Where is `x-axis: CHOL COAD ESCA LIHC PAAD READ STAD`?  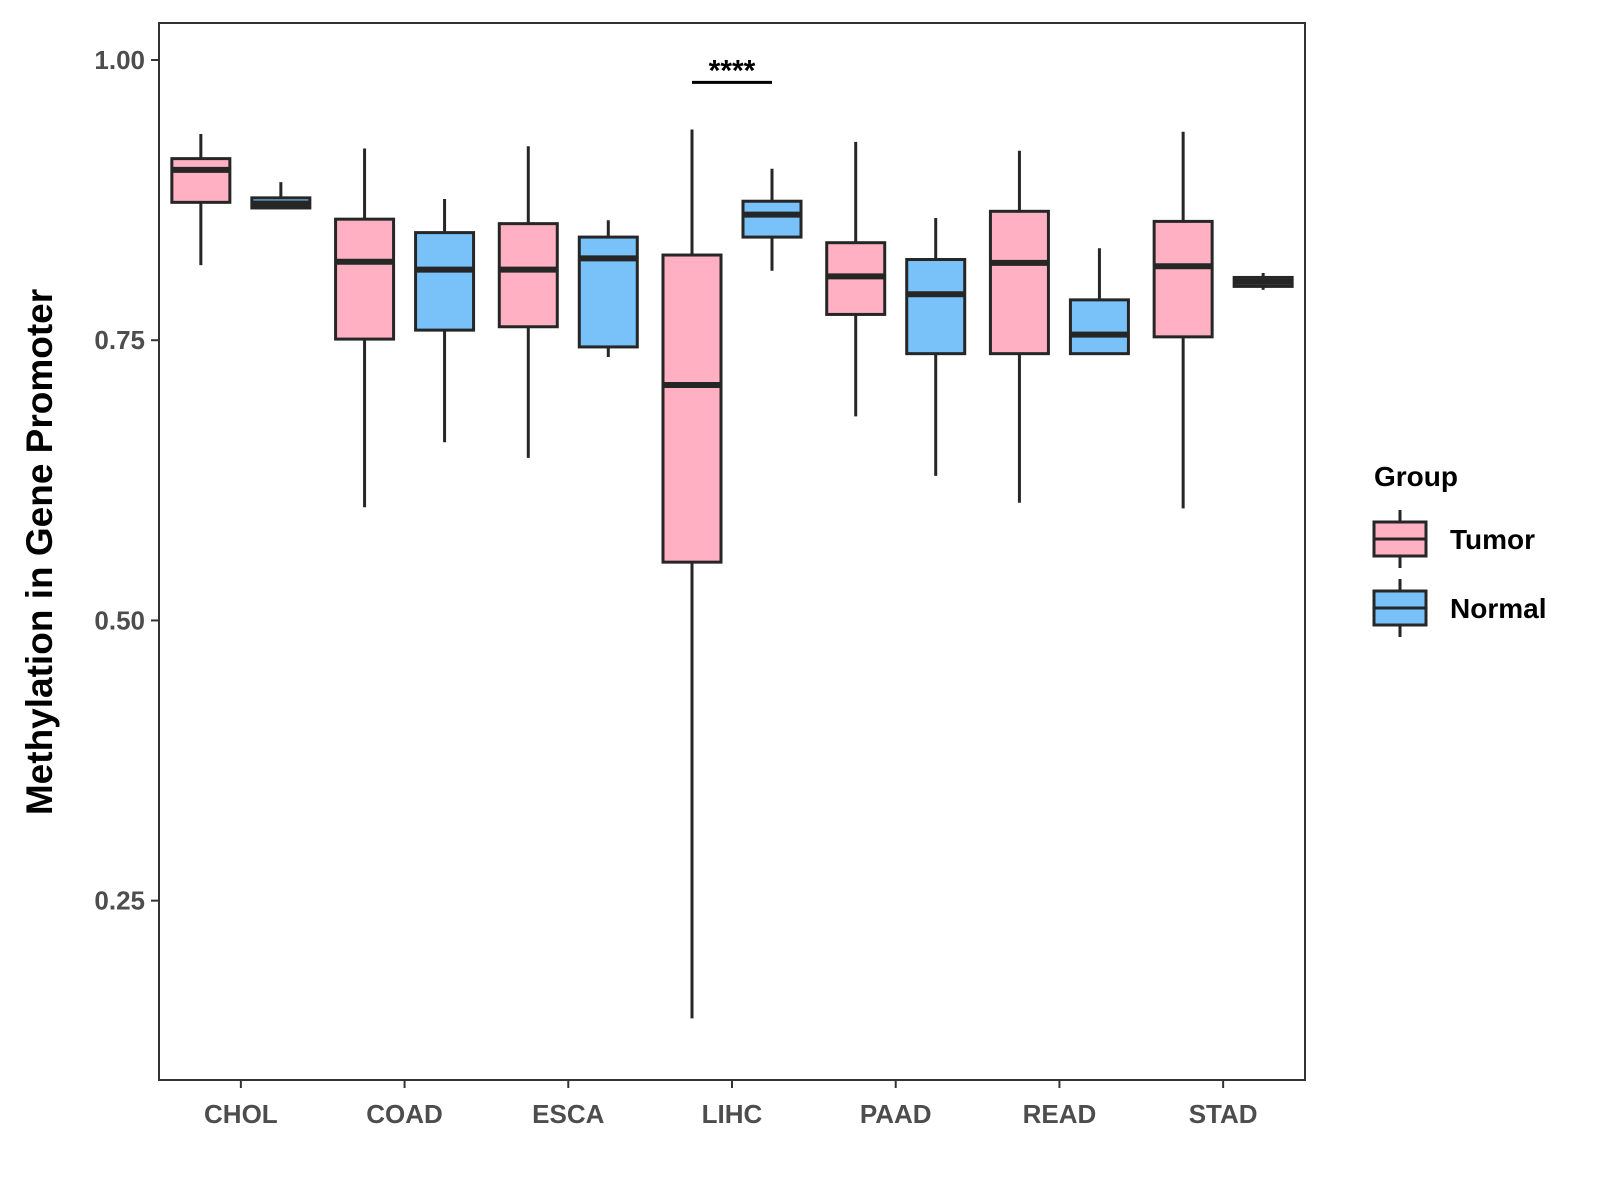 x-axis: CHOL COAD ESCA LIHC PAAD READ STAD is located at coordinates (731, 1104).